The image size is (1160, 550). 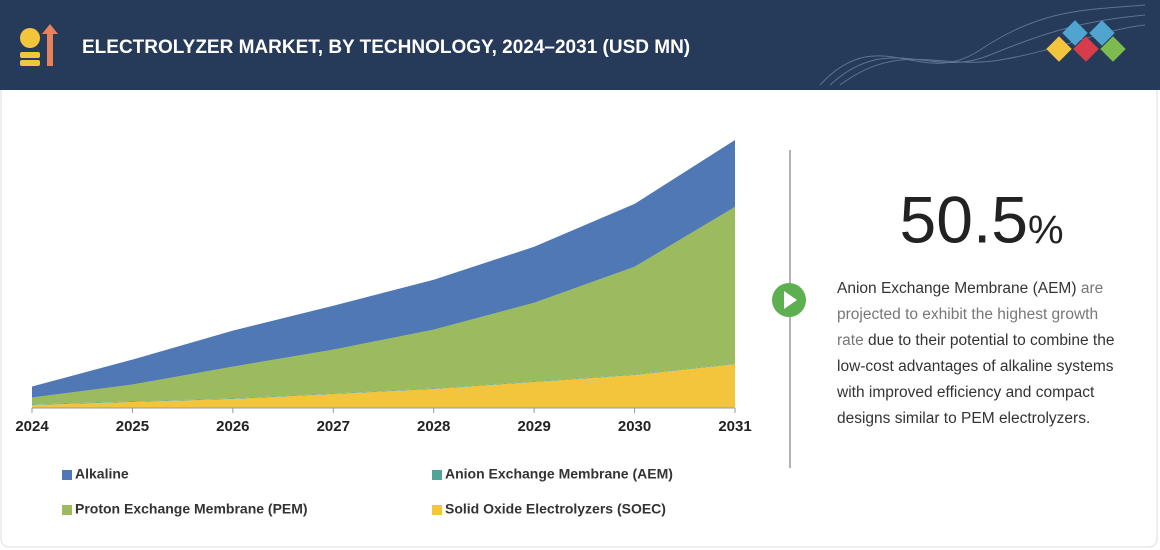 What do you see at coordinates (433, 426) in the screenshot?
I see `x-tick-label: 2028` at bounding box center [433, 426].